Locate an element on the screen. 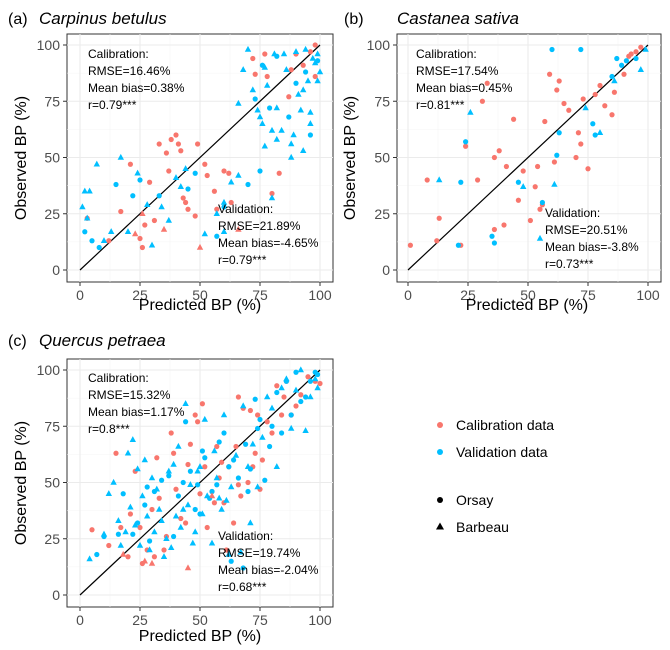  legend-validation-swatch is located at coordinates (440, 452).